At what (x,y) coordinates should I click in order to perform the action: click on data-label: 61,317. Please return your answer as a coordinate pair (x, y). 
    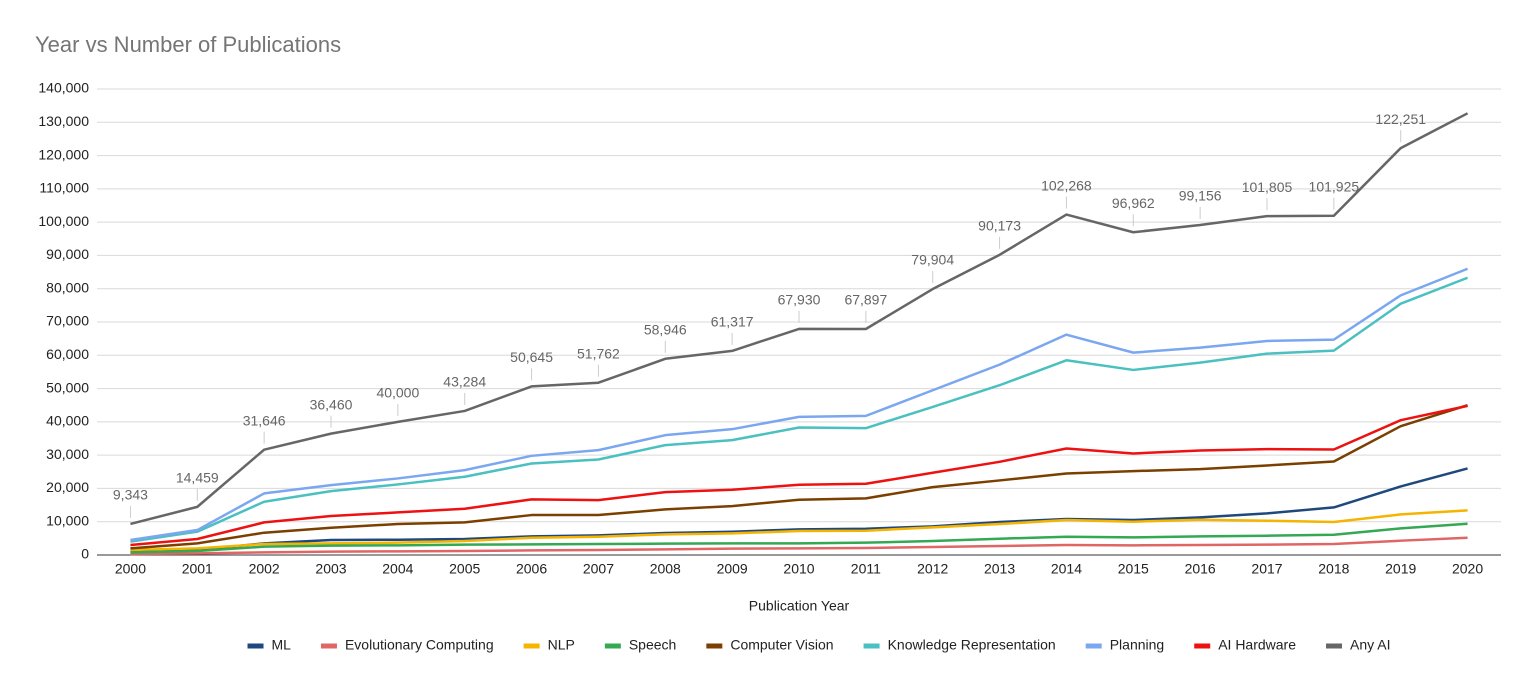
    Looking at the image, I should click on (732, 322).